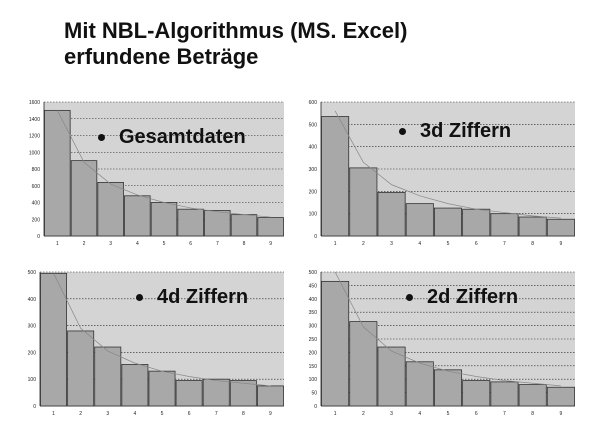  I want to click on chart-label-4d-ziffern: 4d Ziffern, so click(192, 297).